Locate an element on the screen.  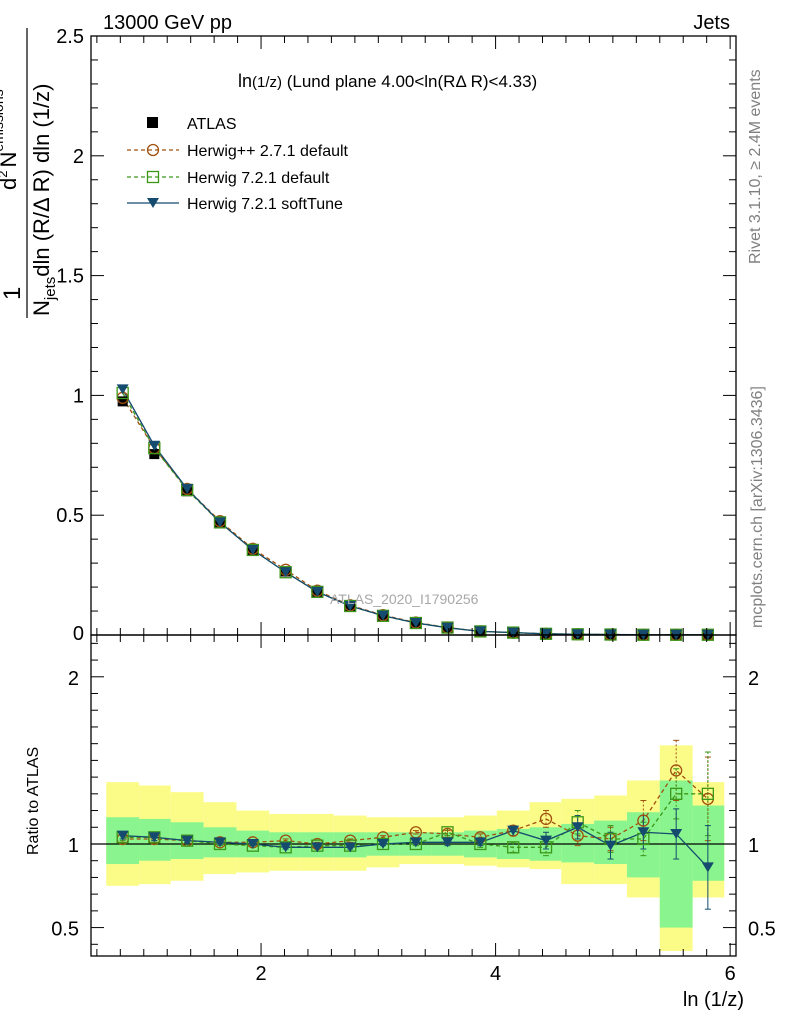
mcplots-text: mcplots.cern.ch [arXiv:1306.3436] is located at coordinates (757, 507).